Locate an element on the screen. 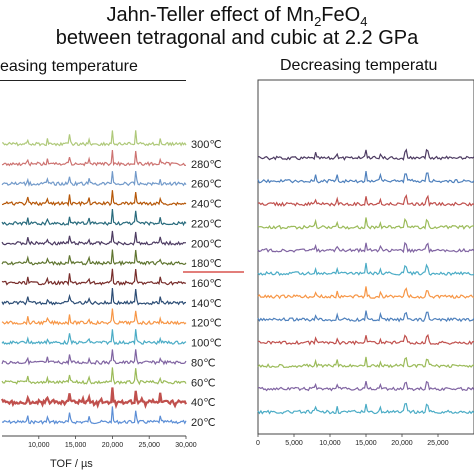 This screenshot has height=474, width=474. temperature-label: 300℃ is located at coordinates (206, 145).